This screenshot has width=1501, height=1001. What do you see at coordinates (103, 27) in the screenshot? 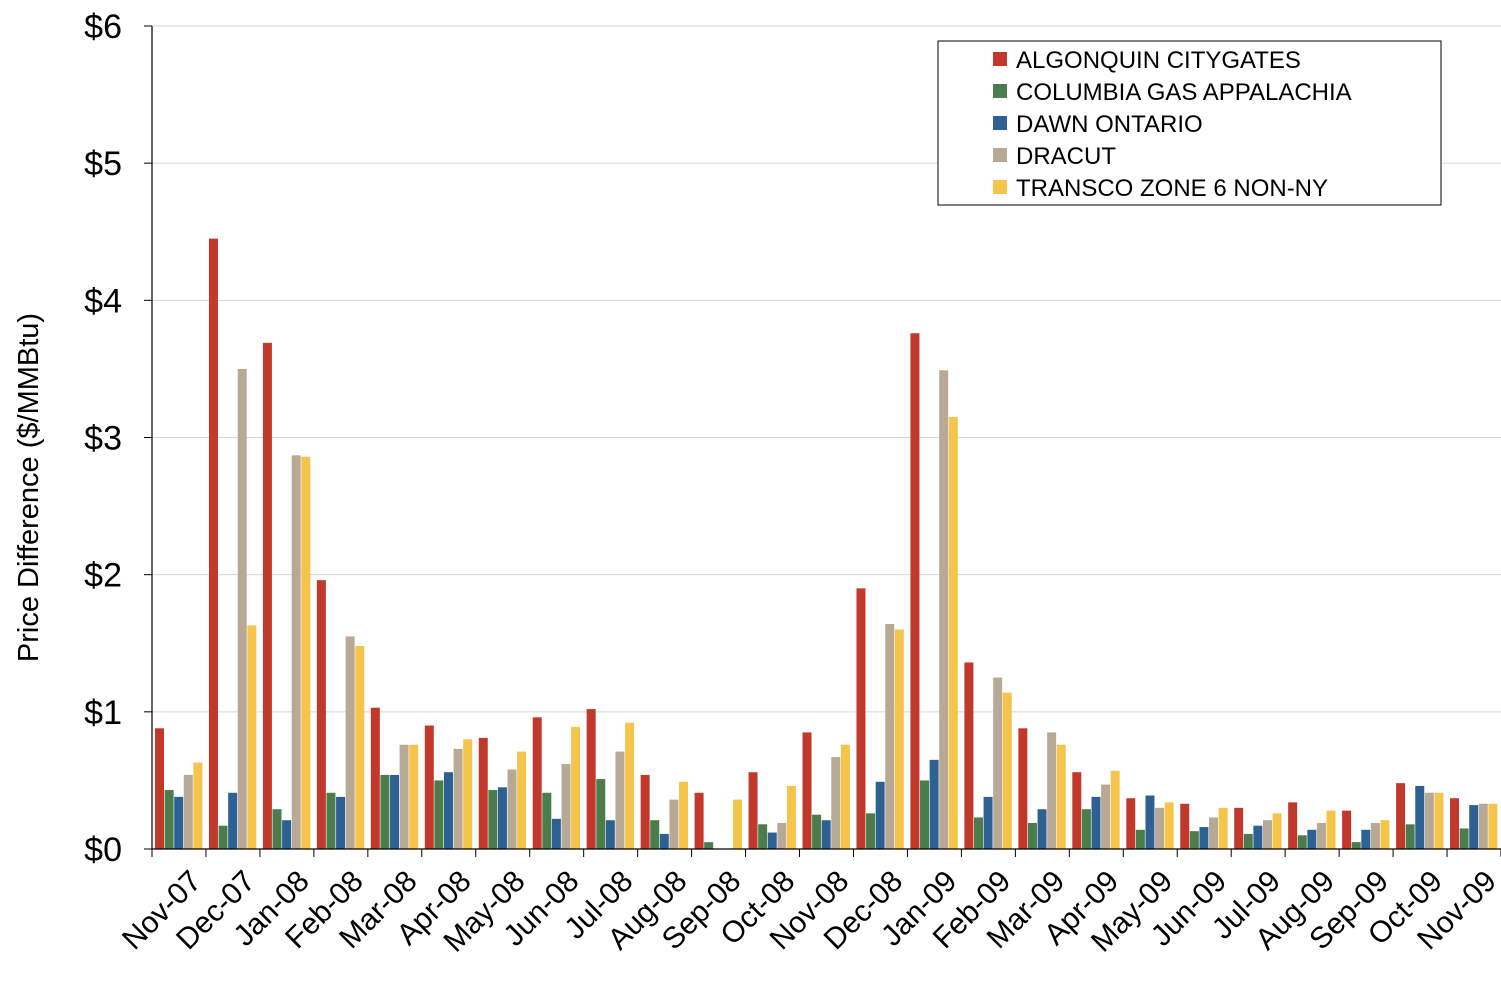
I see `y-tick-label: $6` at bounding box center [103, 27].